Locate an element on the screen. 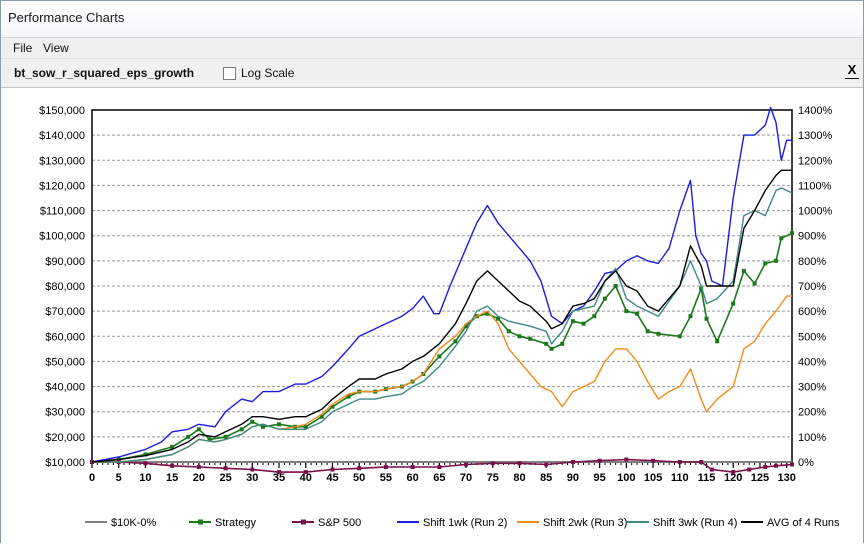  y2-tick-label: 400% is located at coordinates (812, 362).